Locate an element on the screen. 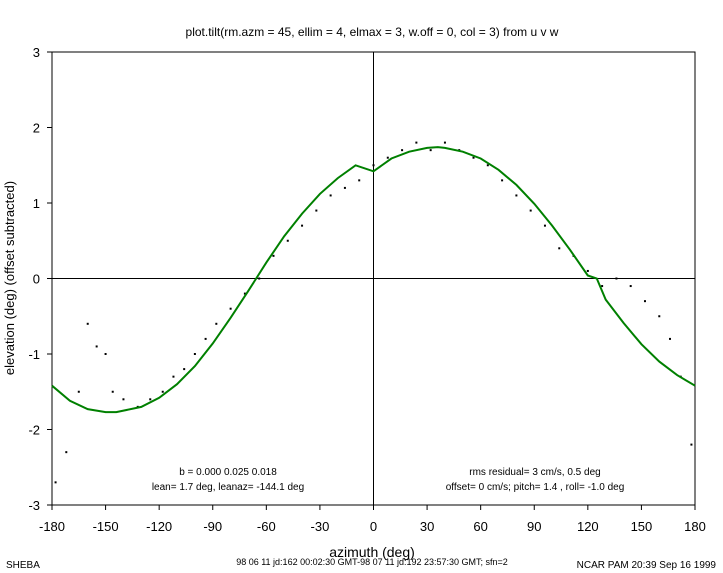 This screenshot has height=573, width=723. x-tick-label: -120 is located at coordinates (159, 526).